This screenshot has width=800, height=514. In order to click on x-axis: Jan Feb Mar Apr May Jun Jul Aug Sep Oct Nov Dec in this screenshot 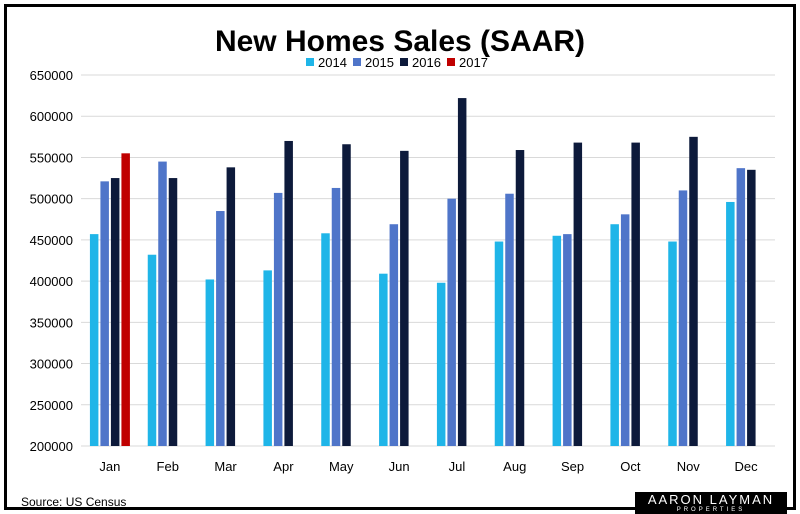, I will do `click(428, 466)`.